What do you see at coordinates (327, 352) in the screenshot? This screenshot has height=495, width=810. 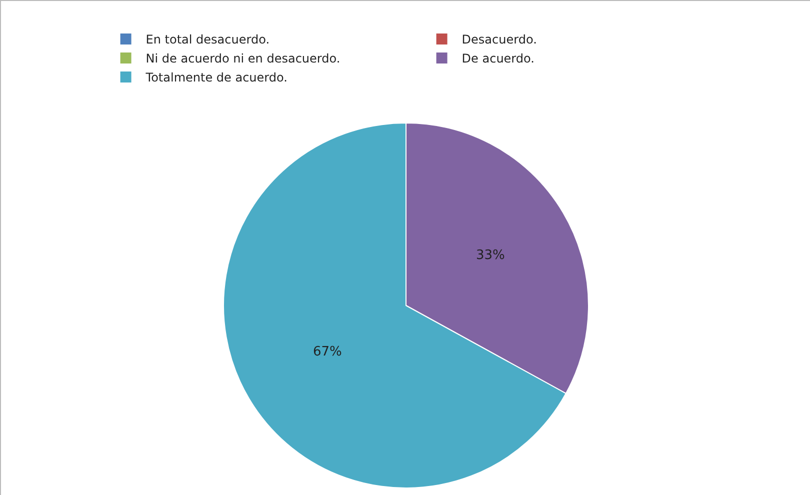 I see `data-label: 67%` at bounding box center [327, 352].